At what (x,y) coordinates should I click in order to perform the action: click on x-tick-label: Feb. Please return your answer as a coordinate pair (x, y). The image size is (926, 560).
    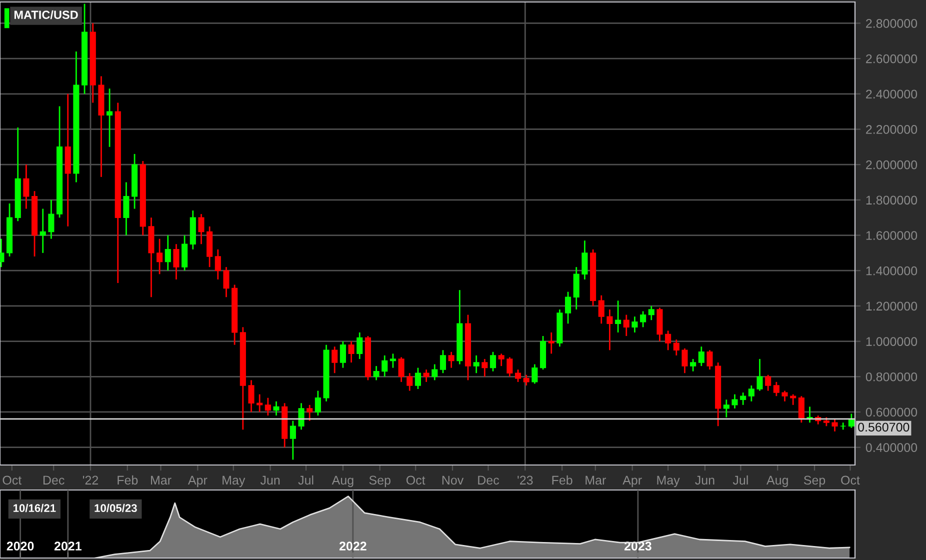
    Looking at the image, I should click on (562, 480).